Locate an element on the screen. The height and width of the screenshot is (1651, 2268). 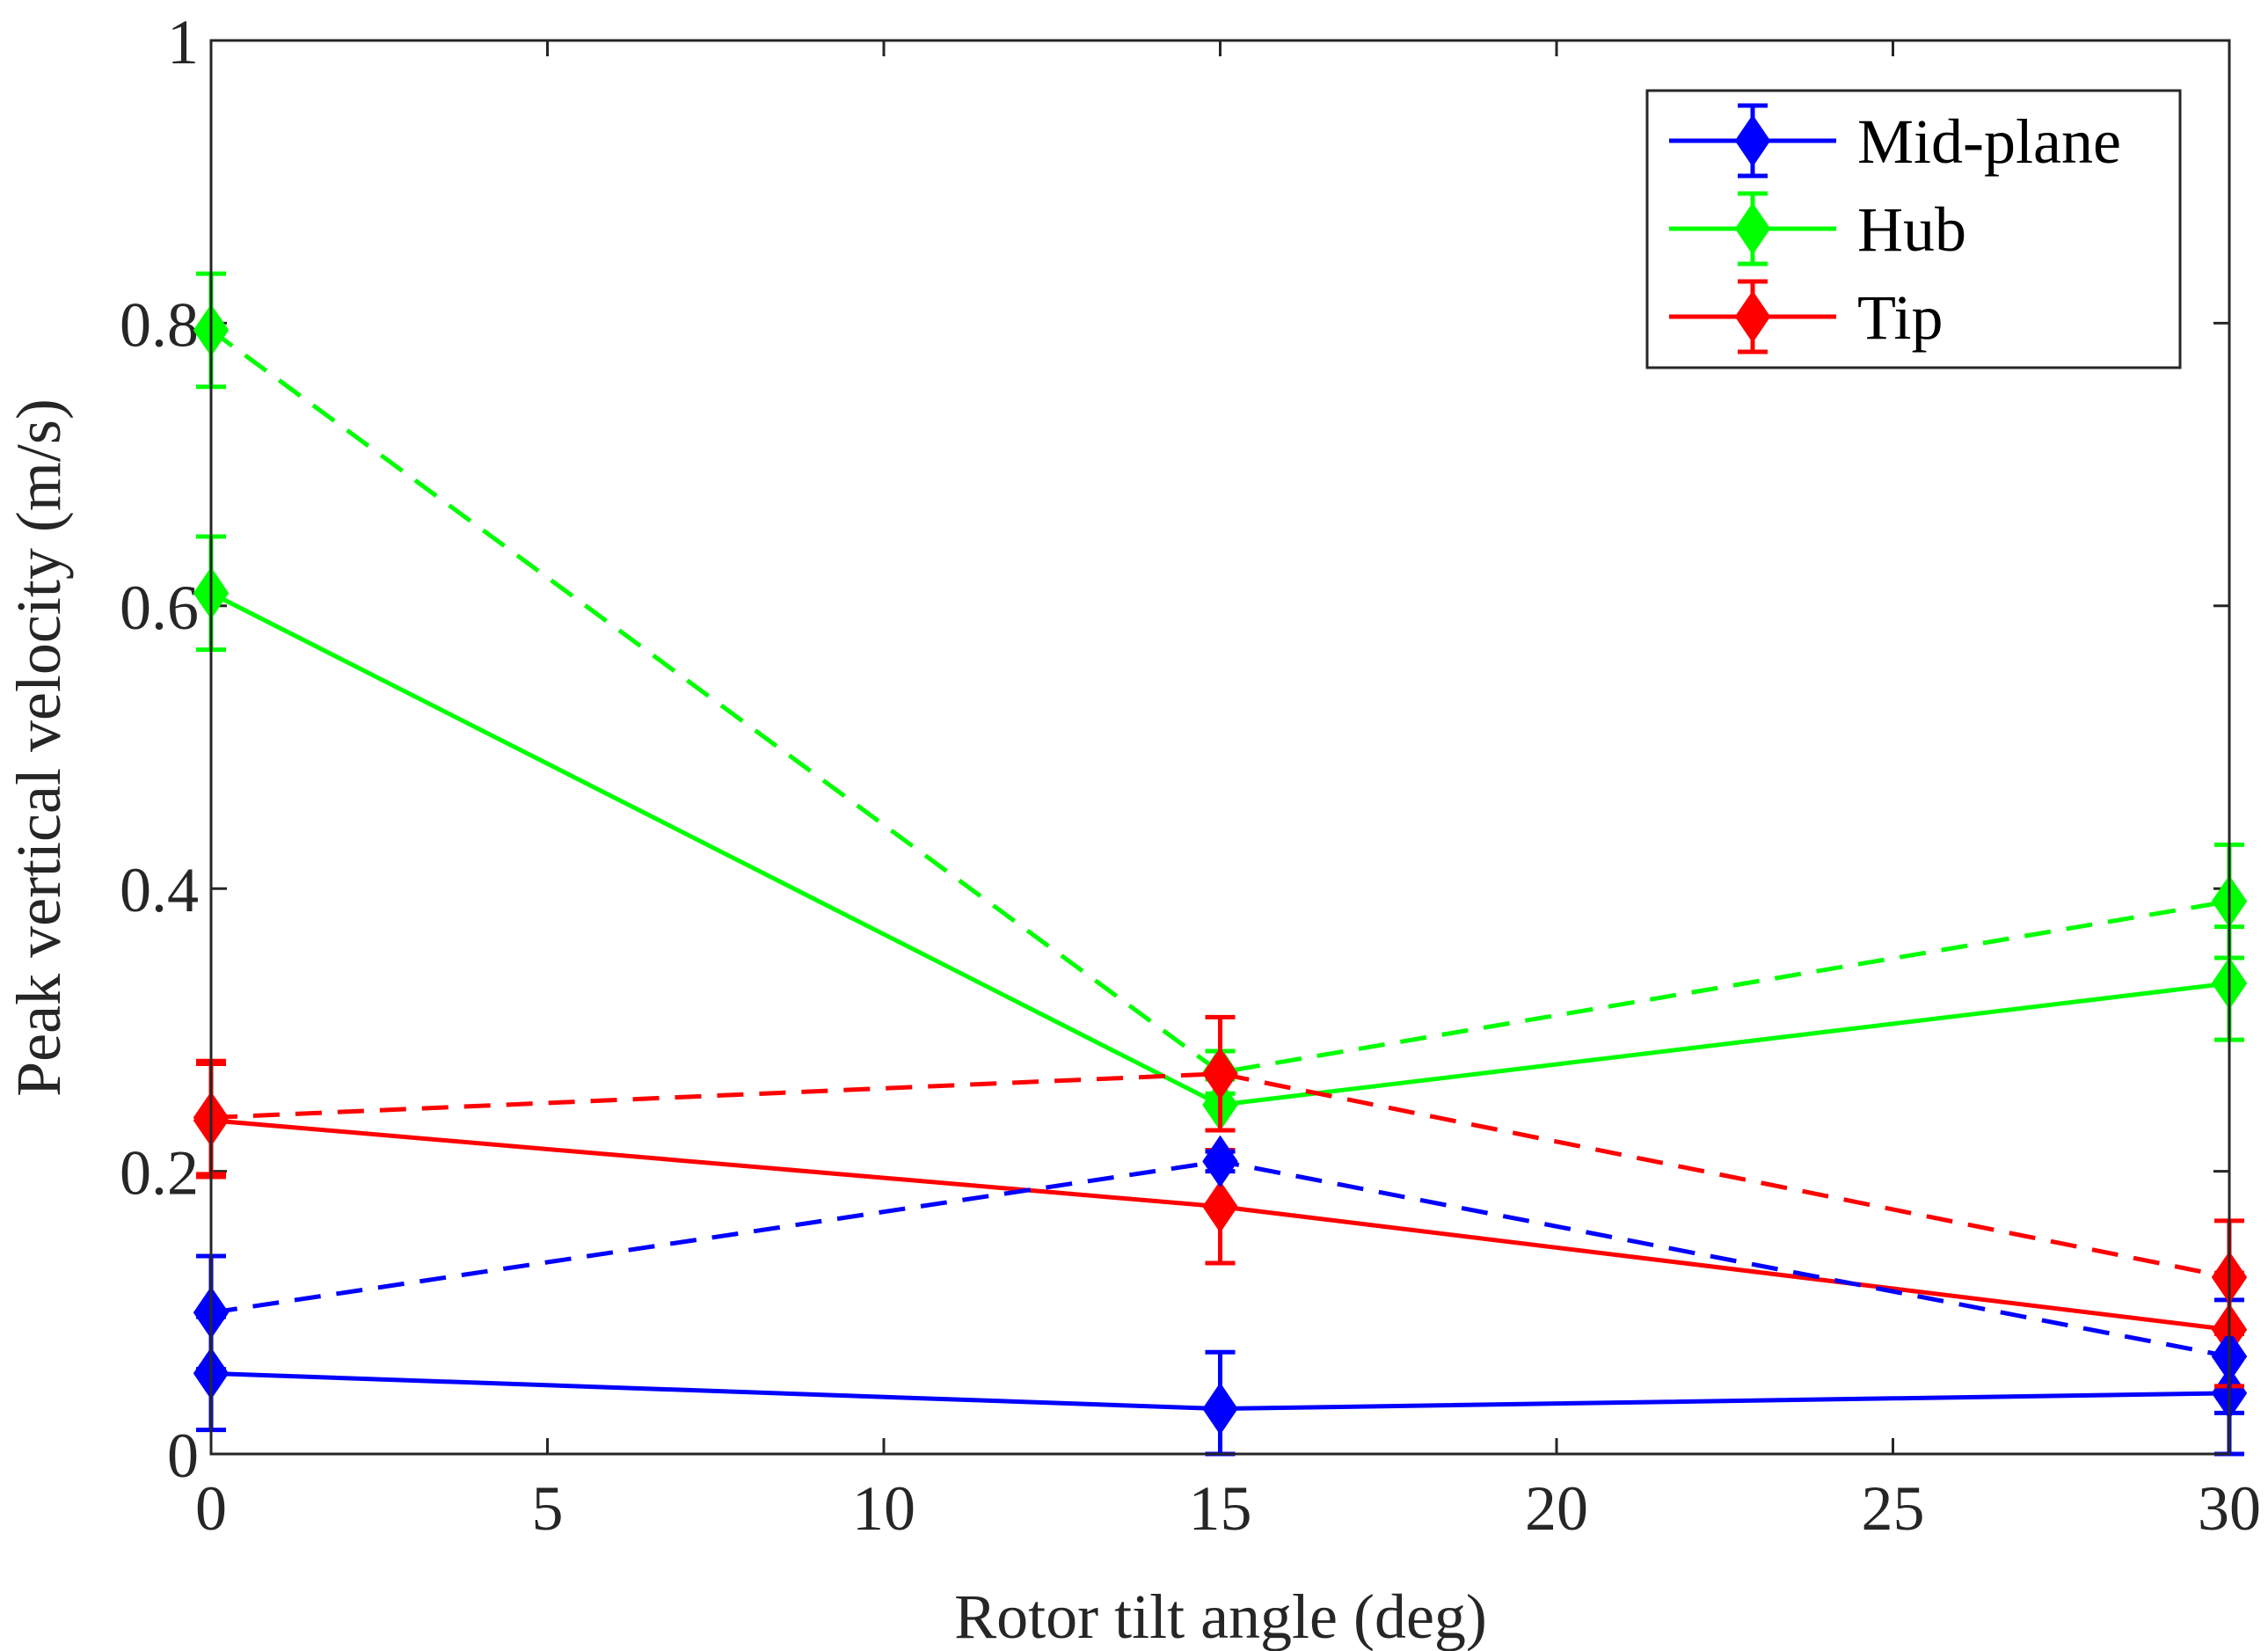
y-tick-label: 0.8 is located at coordinates (159, 324).